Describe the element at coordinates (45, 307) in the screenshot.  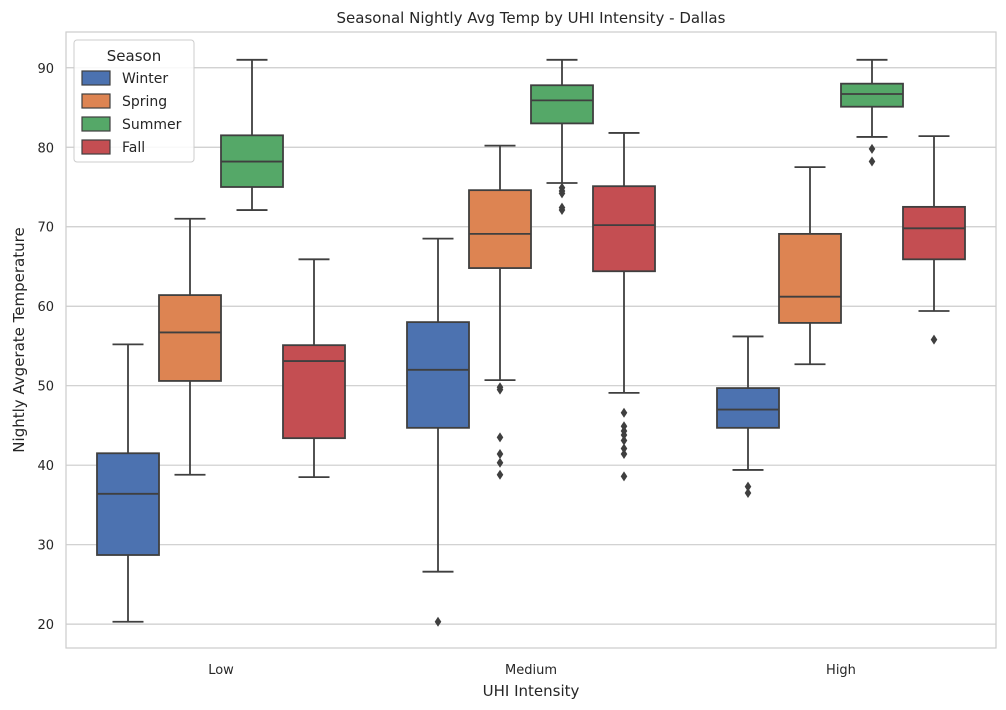
I see `y-tick-label: 60` at that location.